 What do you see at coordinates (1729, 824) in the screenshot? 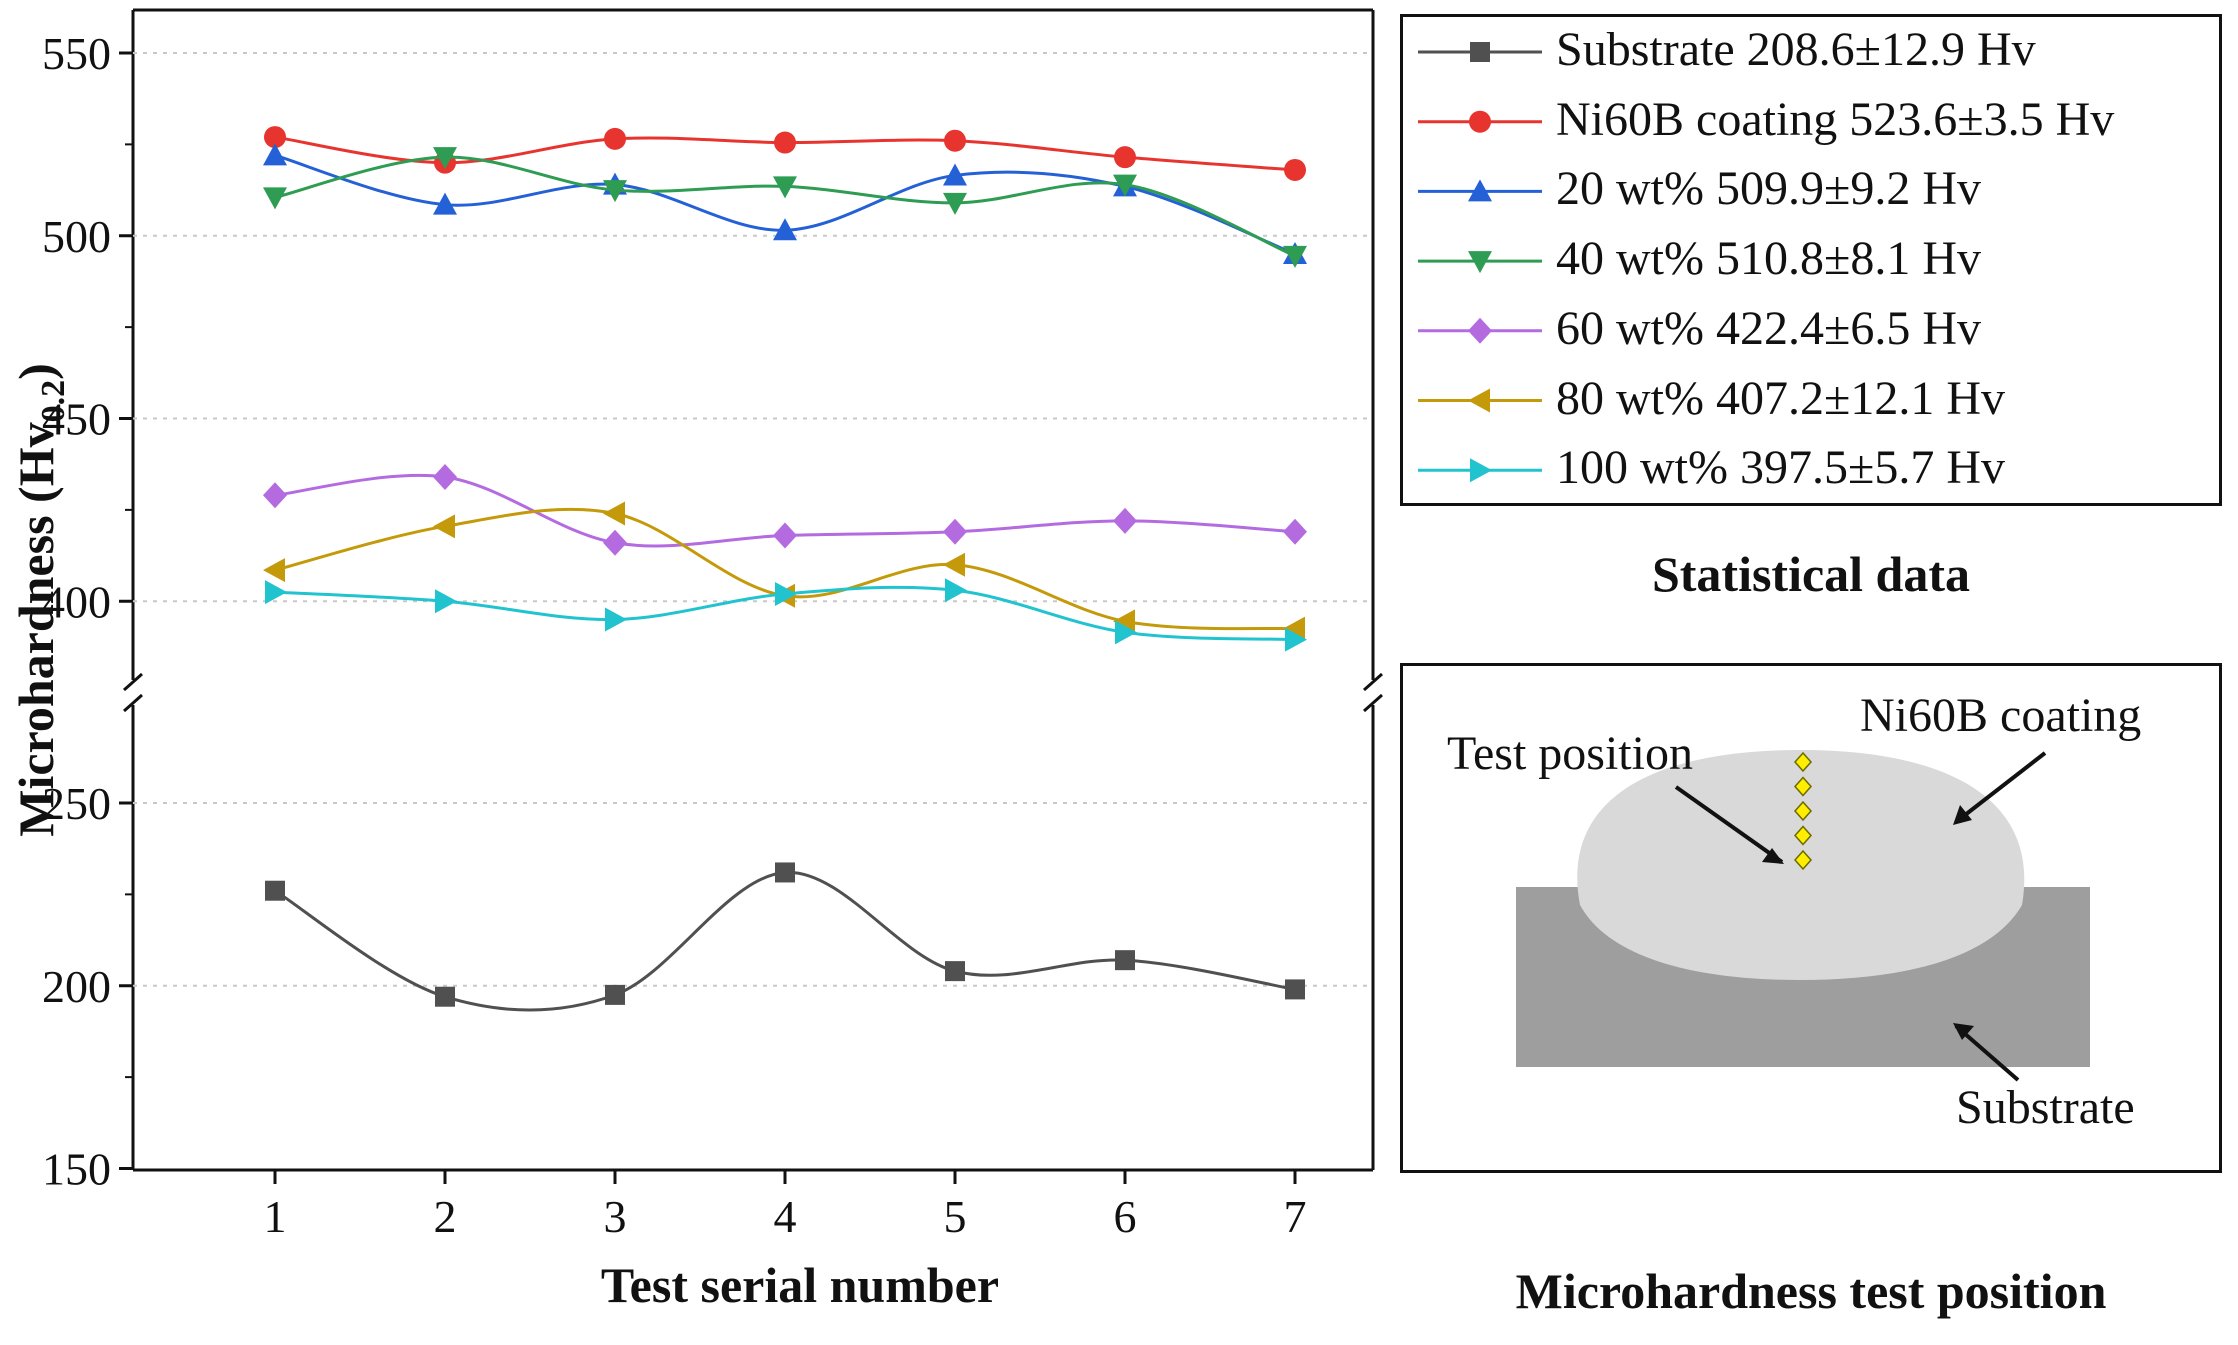
I see `test-position-arrow` at bounding box center [1729, 824].